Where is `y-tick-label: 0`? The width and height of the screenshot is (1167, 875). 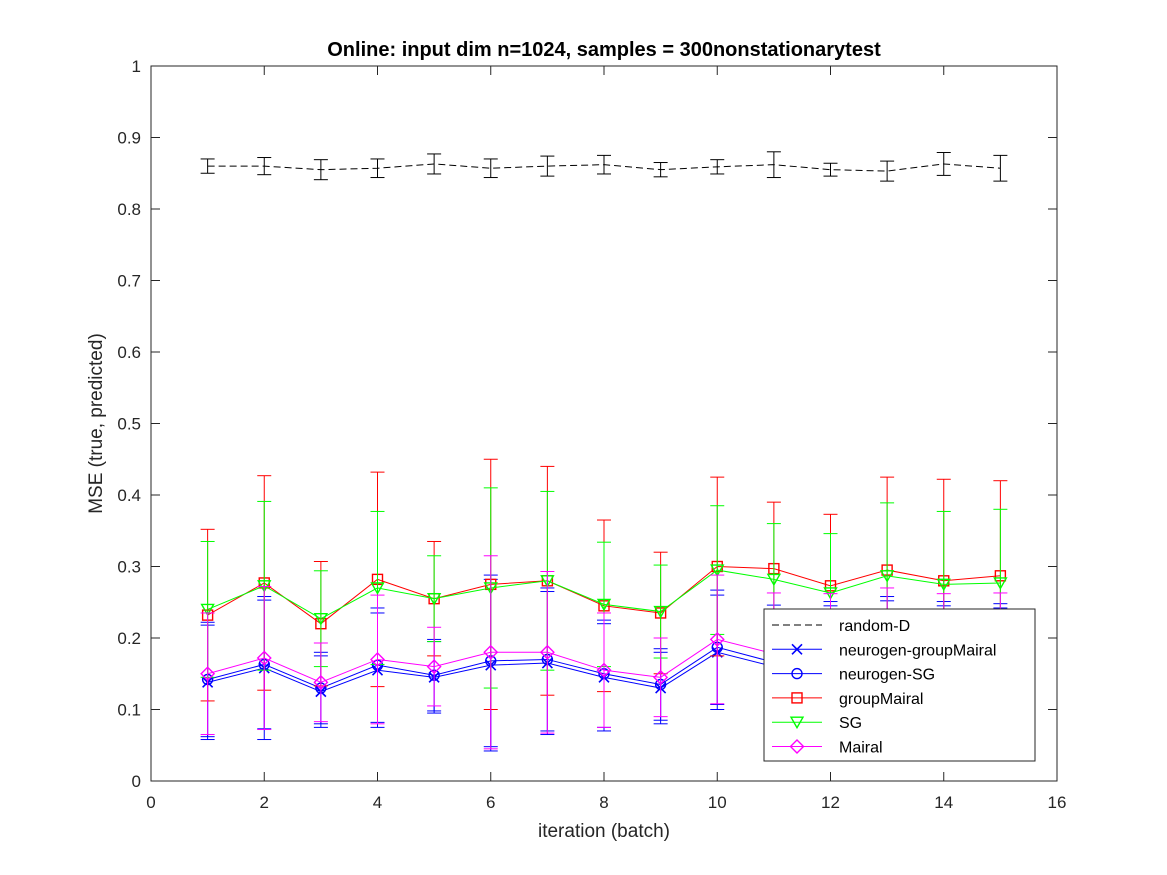
y-tick-label: 0 is located at coordinates (136, 781).